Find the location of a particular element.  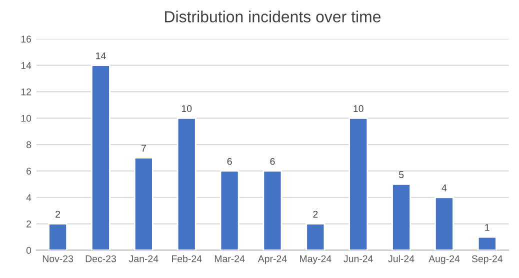

x-tick-label: May-24 is located at coordinates (316, 259).